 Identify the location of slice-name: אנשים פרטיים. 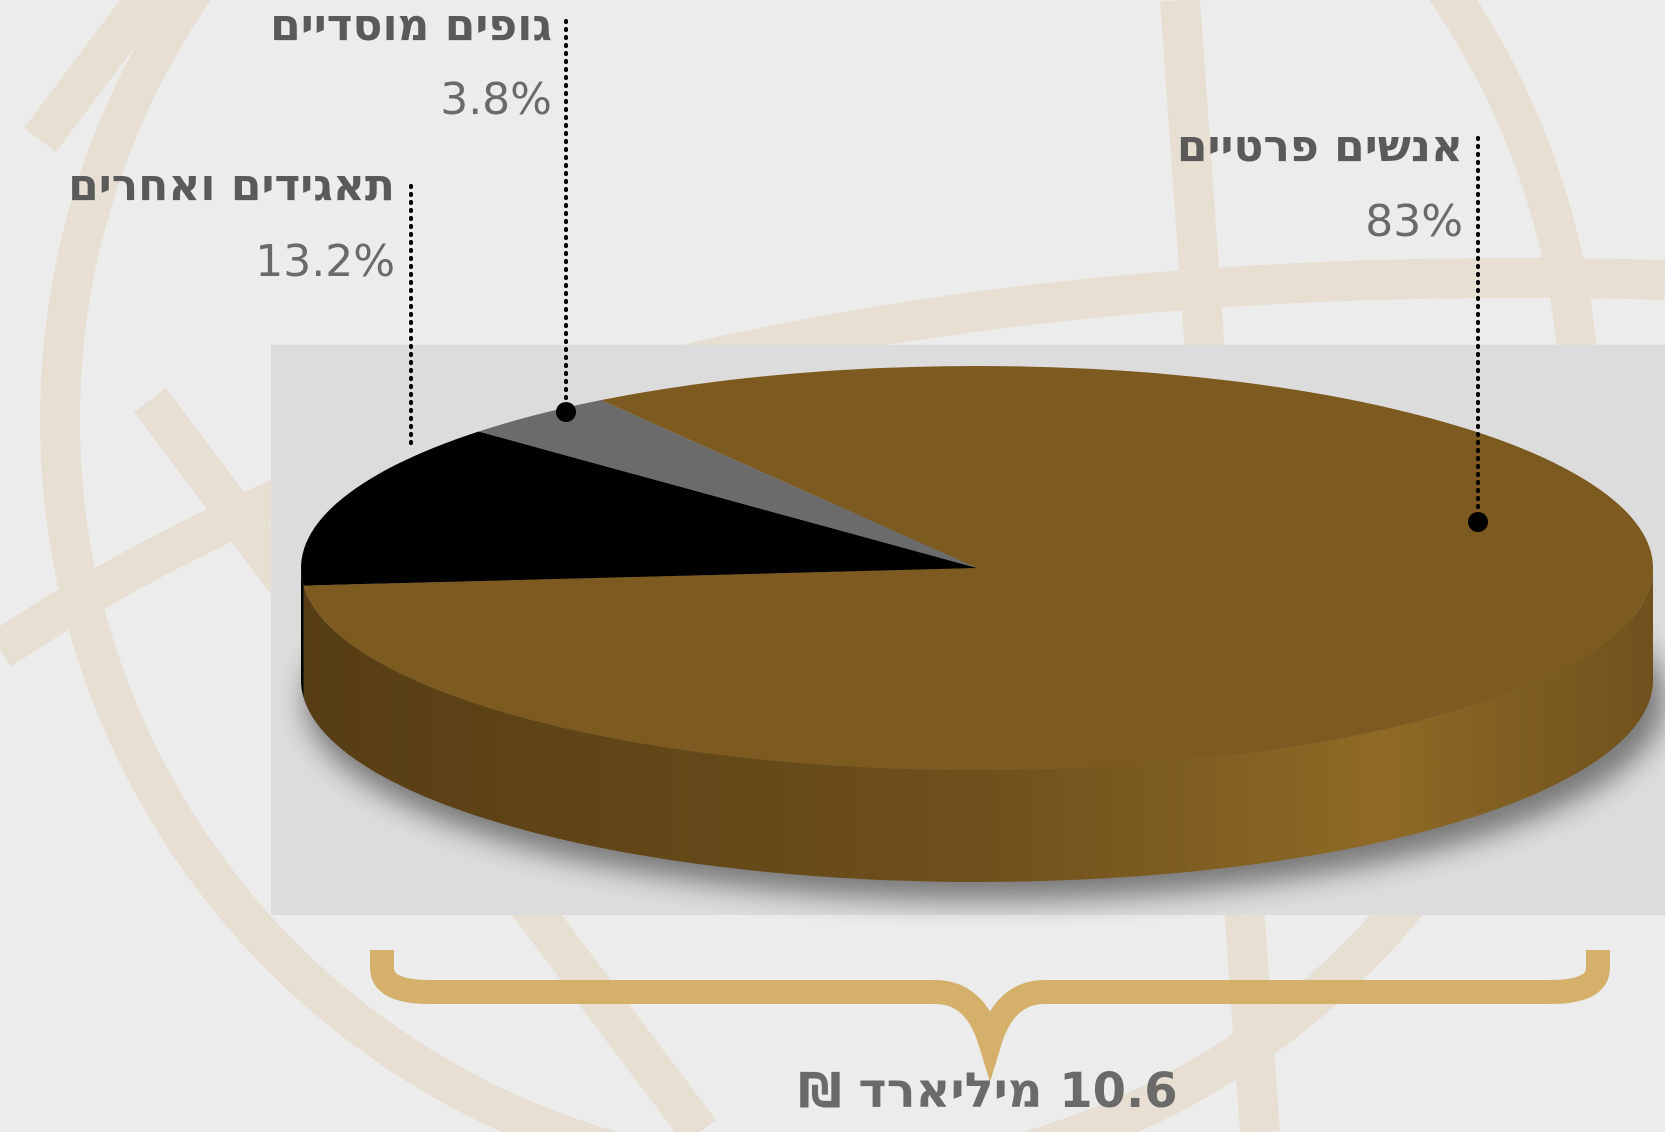
(1320, 146).